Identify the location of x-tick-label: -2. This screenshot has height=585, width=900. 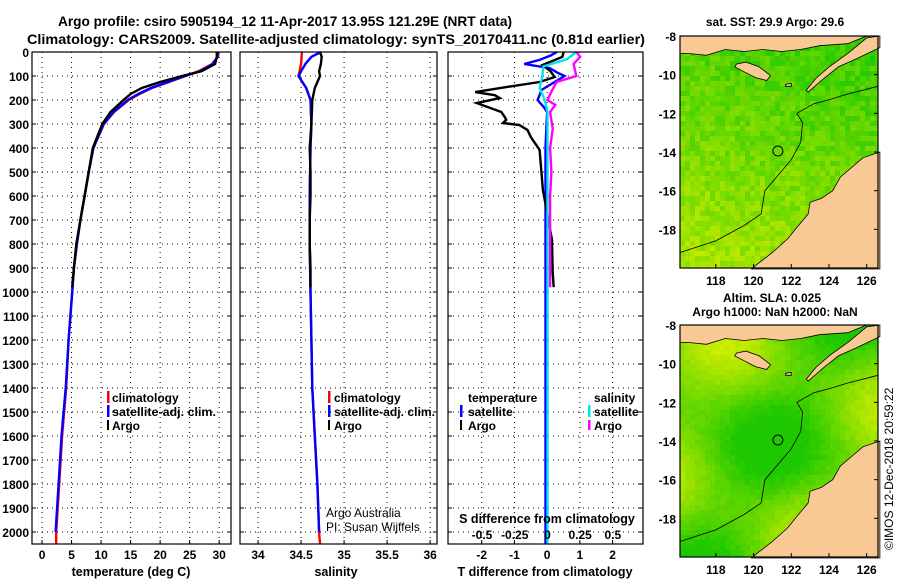
(481, 555).